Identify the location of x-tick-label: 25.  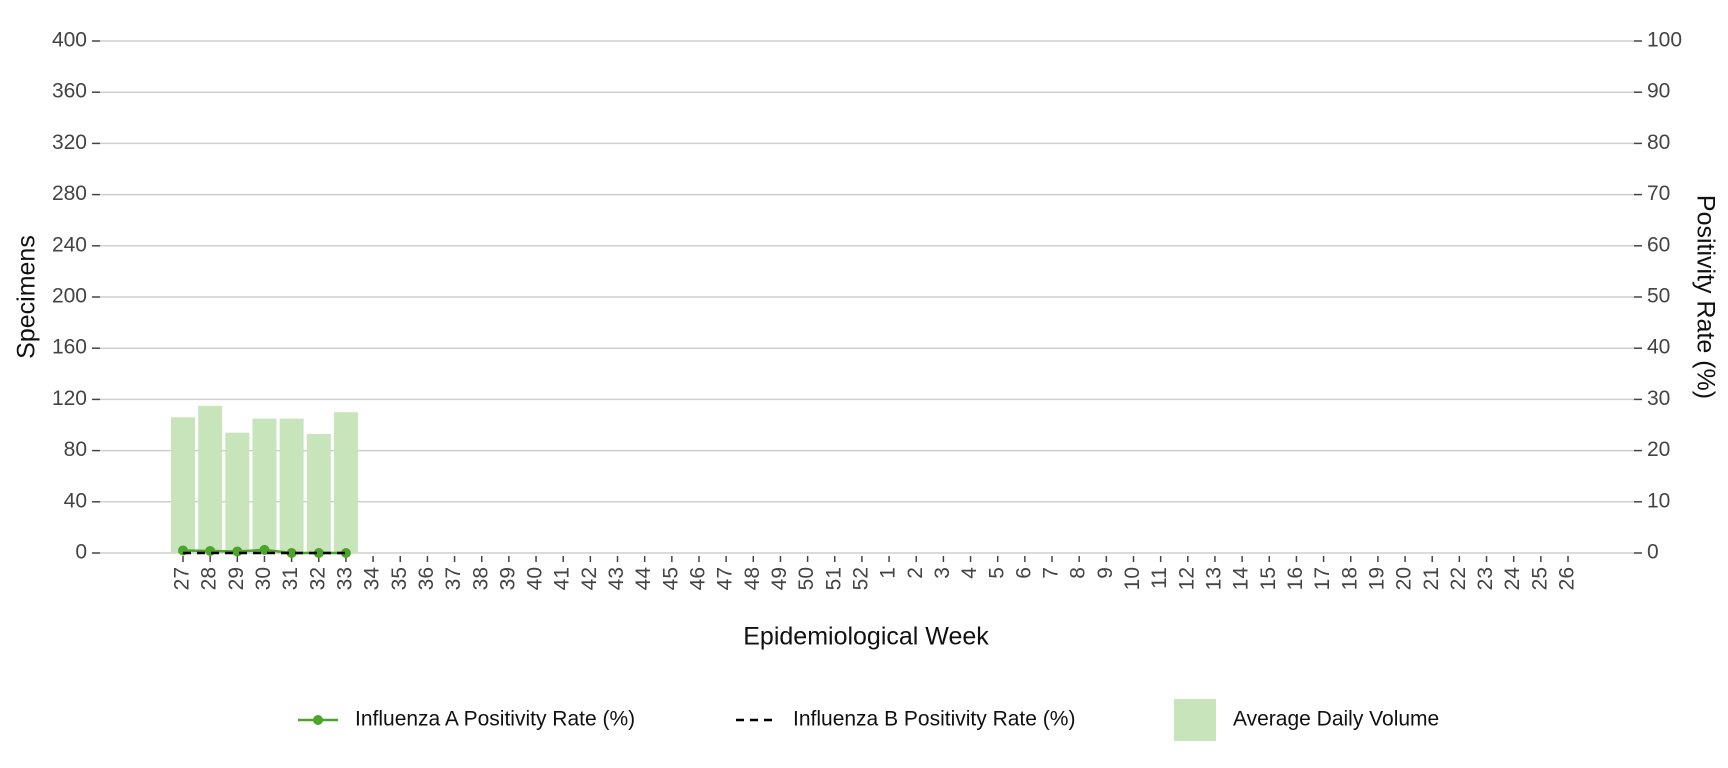
(1539, 578).